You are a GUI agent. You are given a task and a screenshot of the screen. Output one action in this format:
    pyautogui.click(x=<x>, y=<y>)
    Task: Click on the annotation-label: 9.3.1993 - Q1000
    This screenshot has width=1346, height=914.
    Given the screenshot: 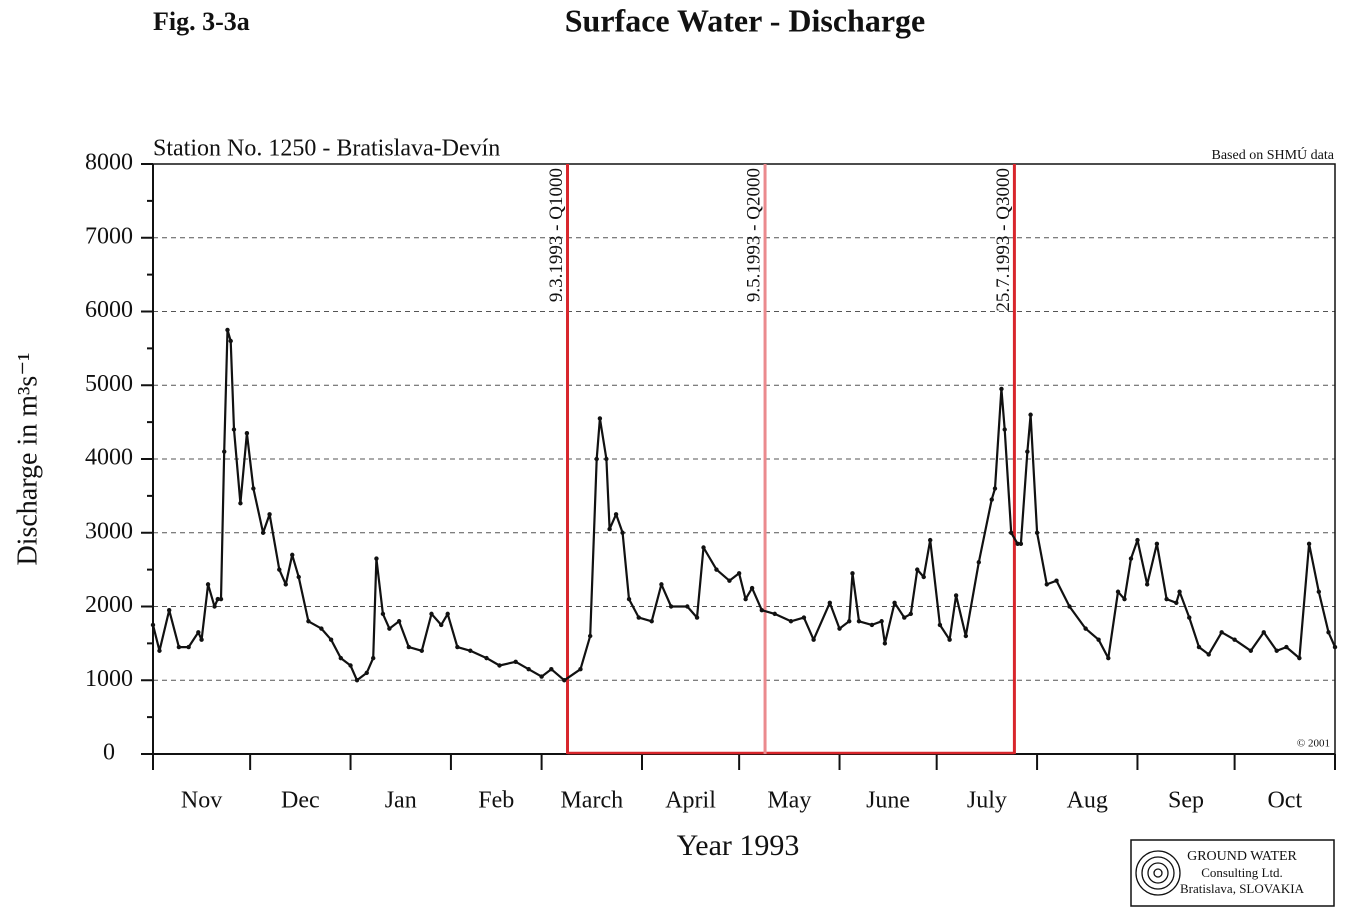 What is the action you would take?
    pyautogui.click(x=556, y=235)
    